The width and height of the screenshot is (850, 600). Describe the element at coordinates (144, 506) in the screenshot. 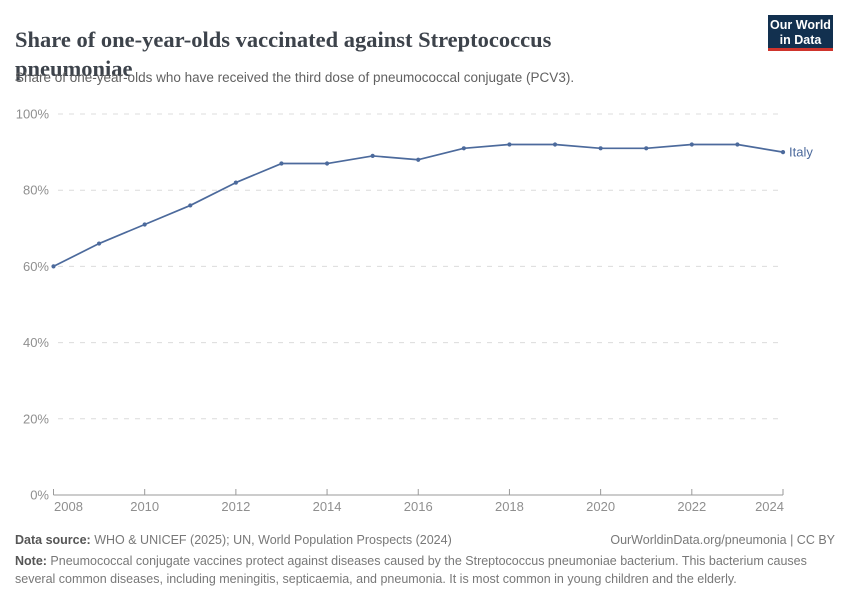

I see `x-tick-label: 2010` at that location.